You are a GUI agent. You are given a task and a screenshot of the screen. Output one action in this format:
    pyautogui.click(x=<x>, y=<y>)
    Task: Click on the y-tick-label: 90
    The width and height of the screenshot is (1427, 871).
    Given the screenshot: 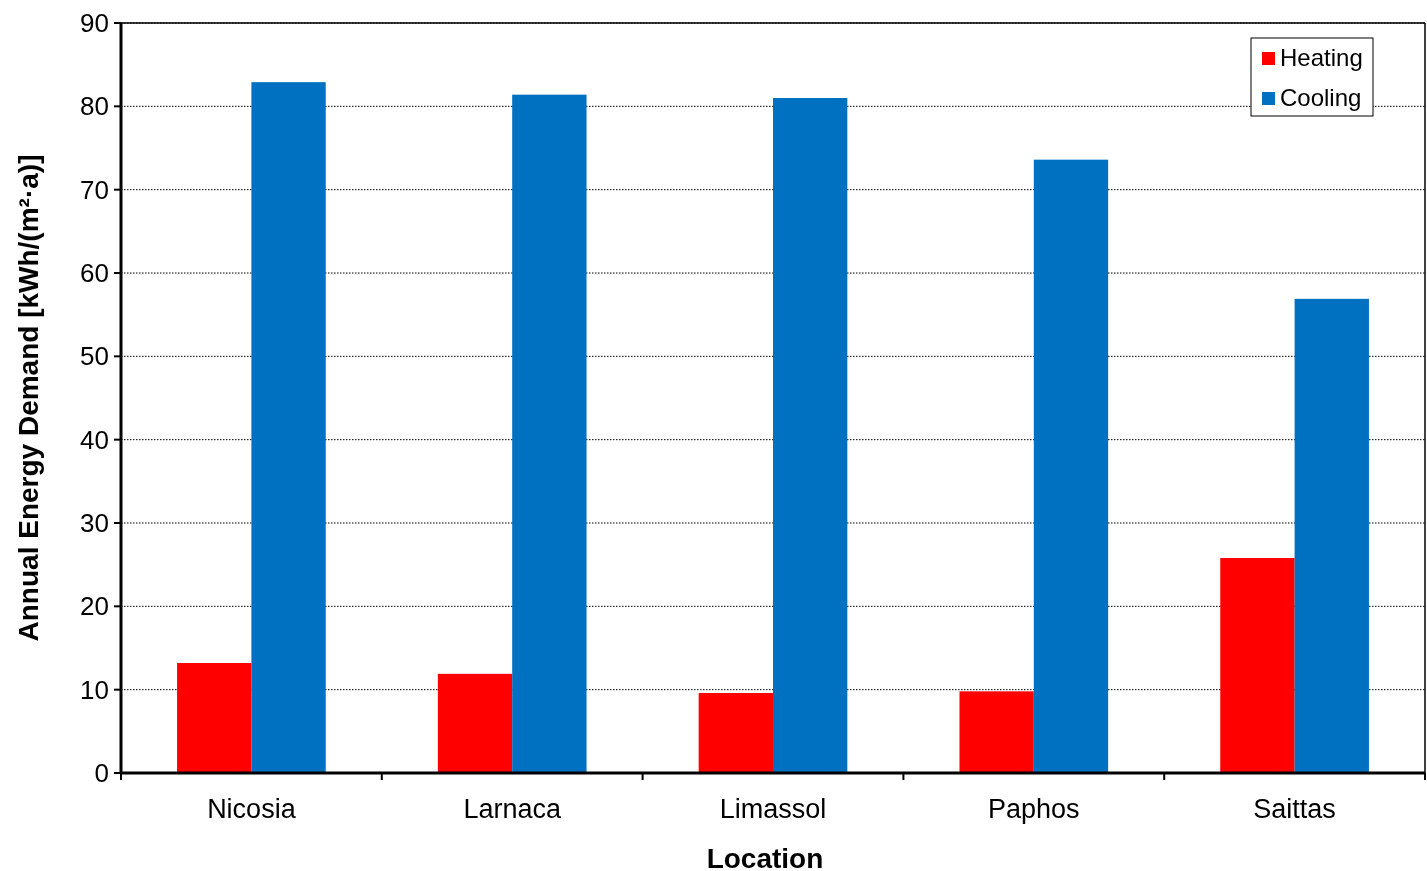 What is the action you would take?
    pyautogui.click(x=94, y=23)
    